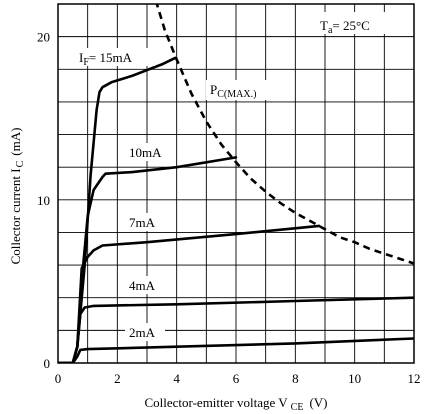  What do you see at coordinates (142, 285) in the screenshot?
I see `svg-text: 4mA` at bounding box center [142, 285].